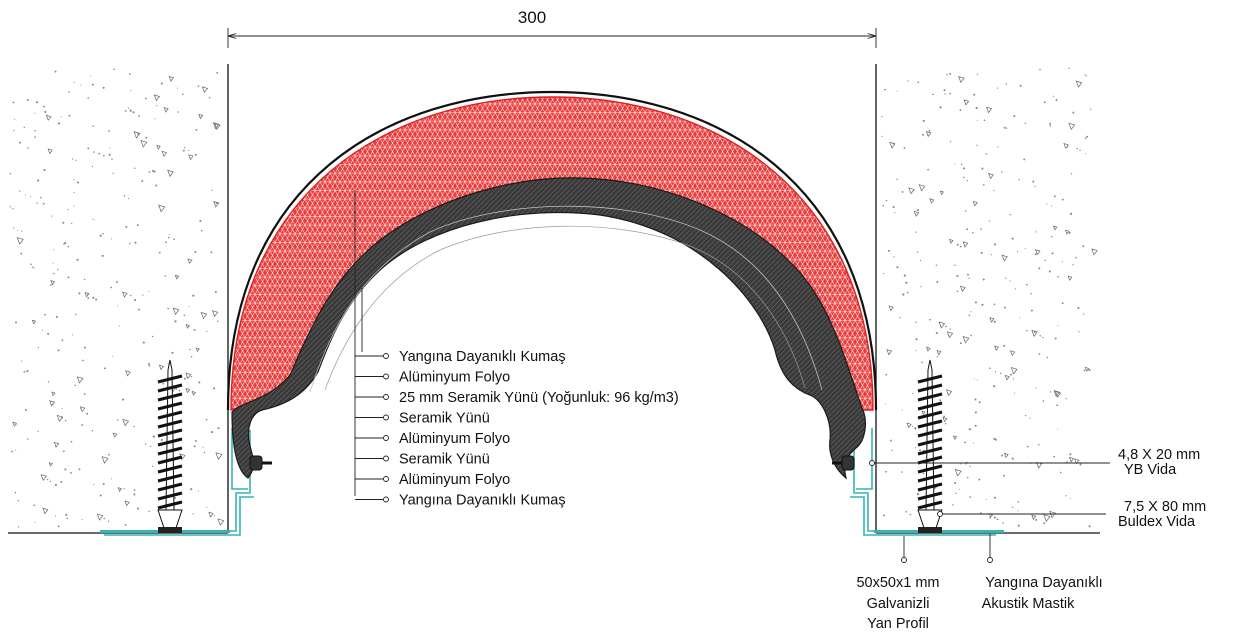  Describe the element at coordinates (1043, 583) in the screenshot. I see `mastic-property-label: Yangına Dayanıklı` at that location.